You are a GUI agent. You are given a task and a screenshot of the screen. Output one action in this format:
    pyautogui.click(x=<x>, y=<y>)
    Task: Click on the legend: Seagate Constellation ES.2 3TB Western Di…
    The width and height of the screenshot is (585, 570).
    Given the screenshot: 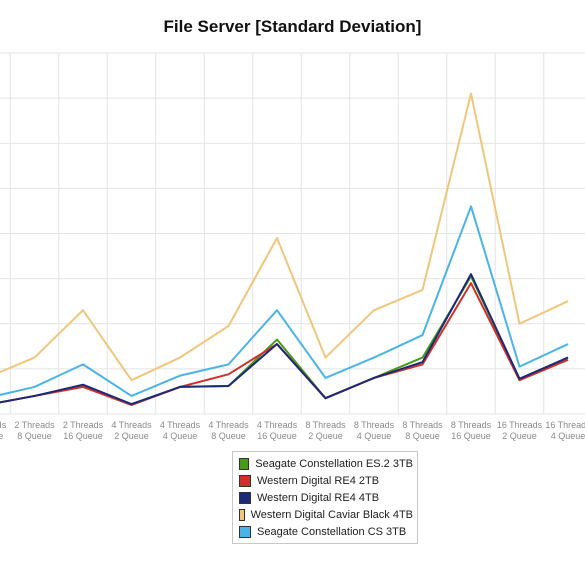 What is the action you would take?
    pyautogui.click(x=325, y=497)
    